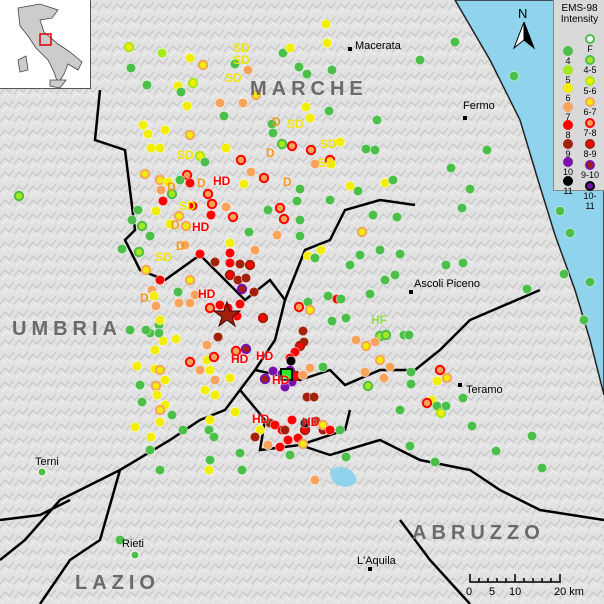  What do you see at coordinates (50, 44) in the screenshot?
I see `italy-shape` at bounding box center [50, 44].